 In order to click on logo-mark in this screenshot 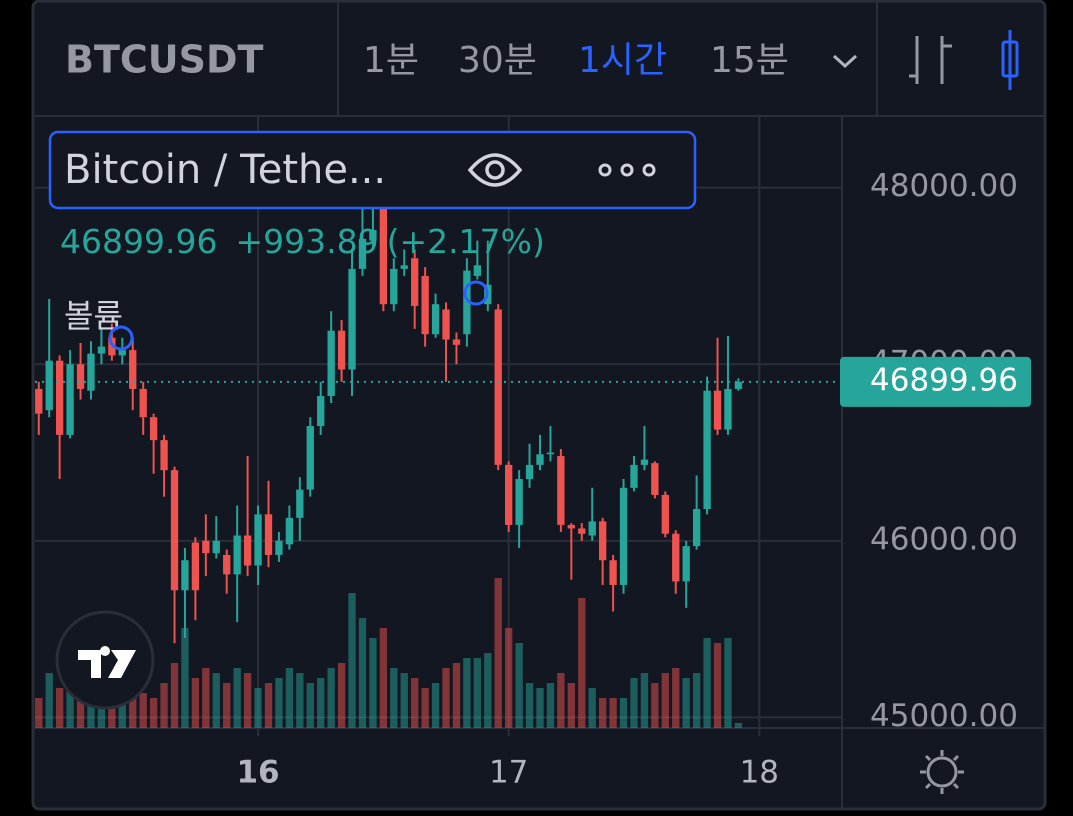, I will do `click(107, 664)`.